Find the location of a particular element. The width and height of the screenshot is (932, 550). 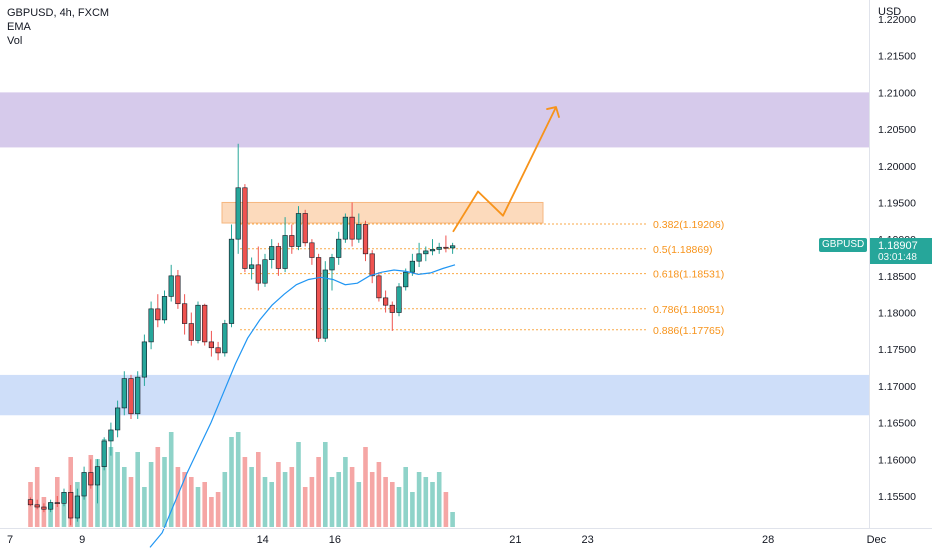

supply-zone is located at coordinates (434, 120).